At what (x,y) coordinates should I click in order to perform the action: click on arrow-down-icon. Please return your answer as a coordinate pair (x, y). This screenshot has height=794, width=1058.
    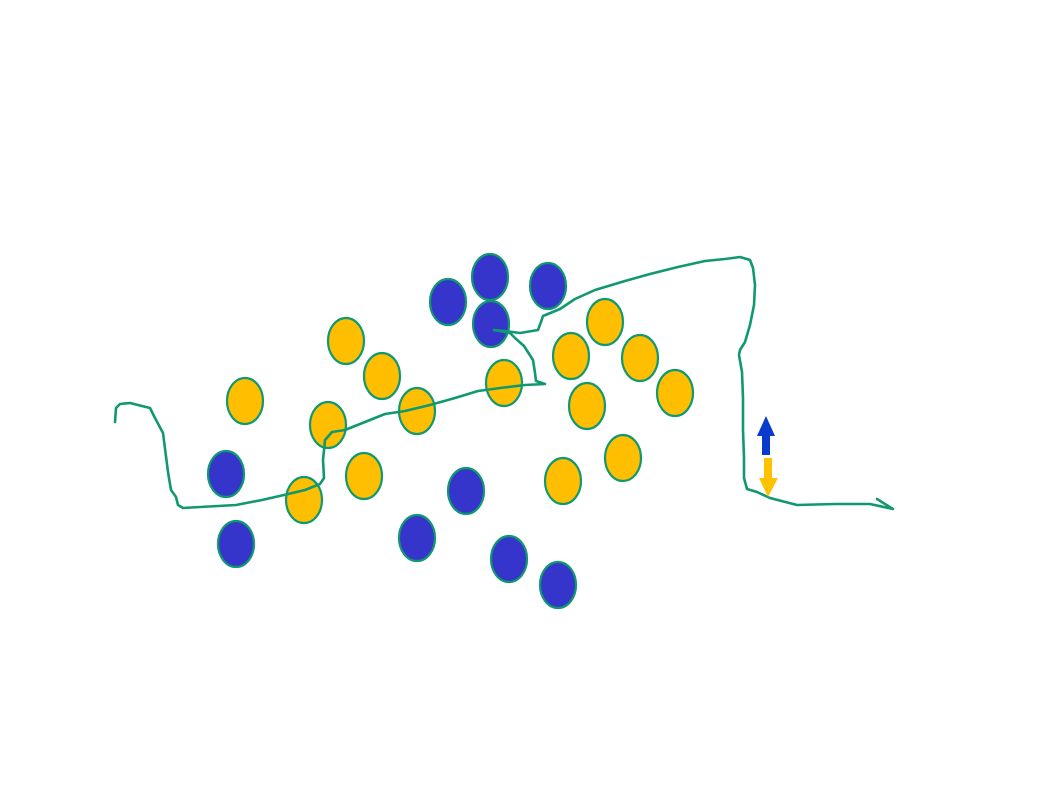
    Looking at the image, I should click on (768, 477).